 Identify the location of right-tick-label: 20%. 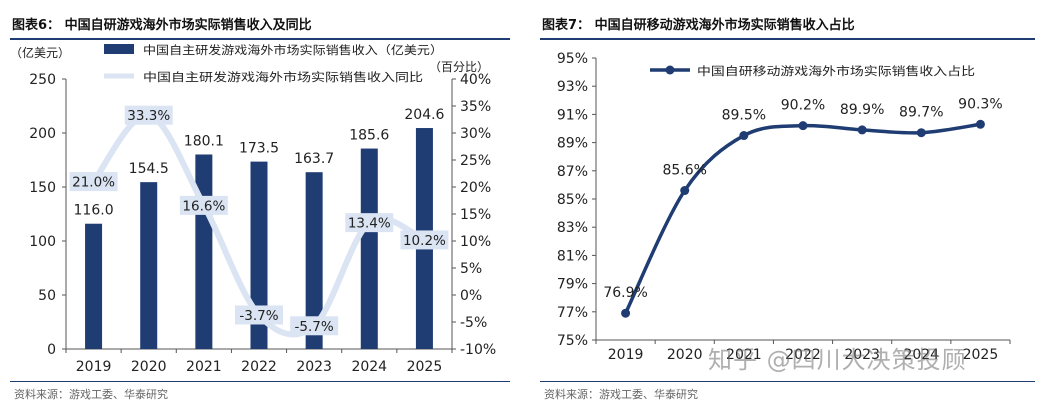
(475, 188).